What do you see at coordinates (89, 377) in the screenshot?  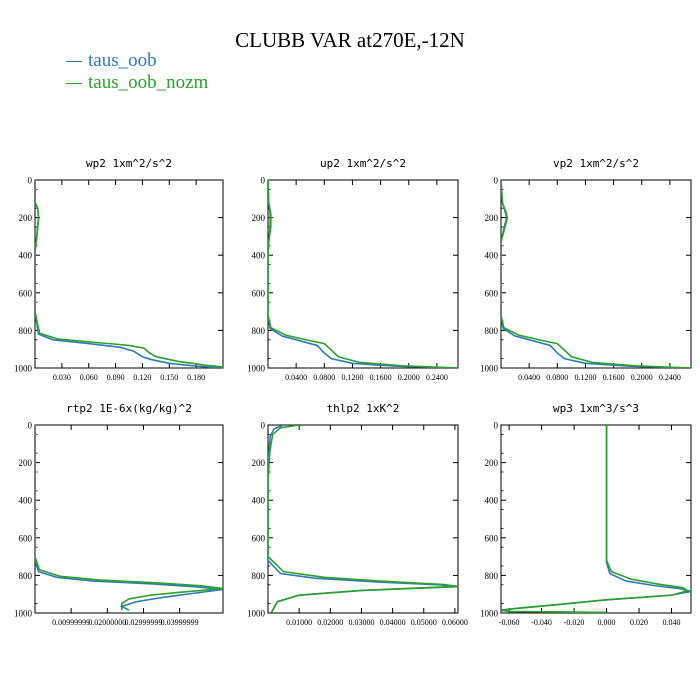 I see `x-tick-label: 0.060` at bounding box center [89, 377].